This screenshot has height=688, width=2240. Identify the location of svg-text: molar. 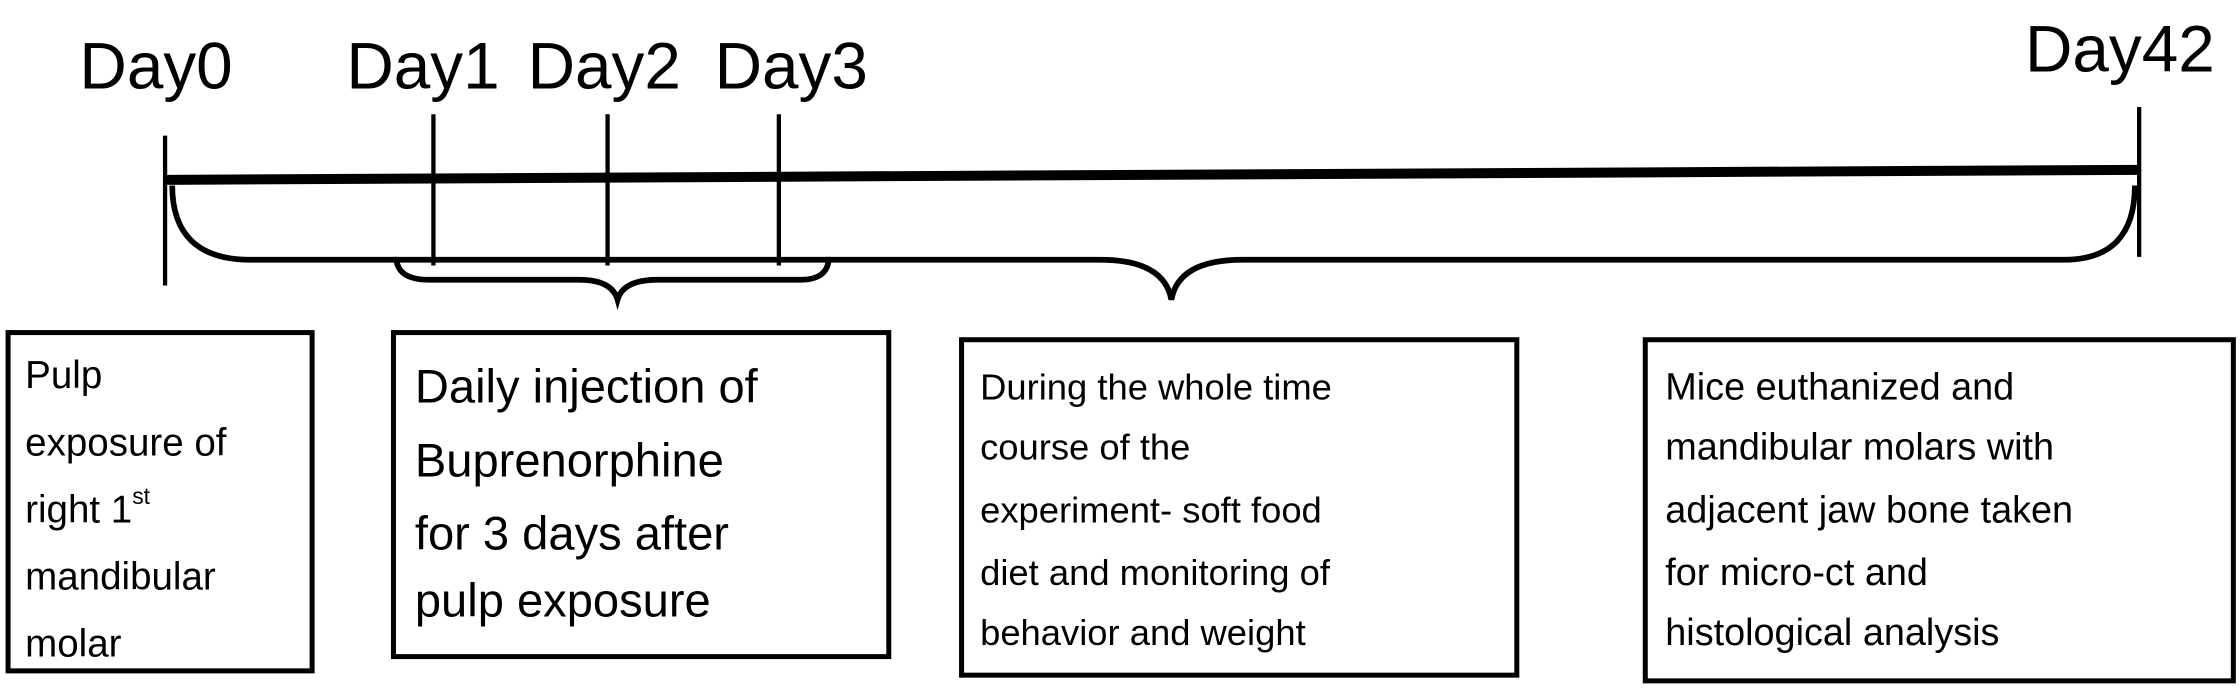
(73, 644).